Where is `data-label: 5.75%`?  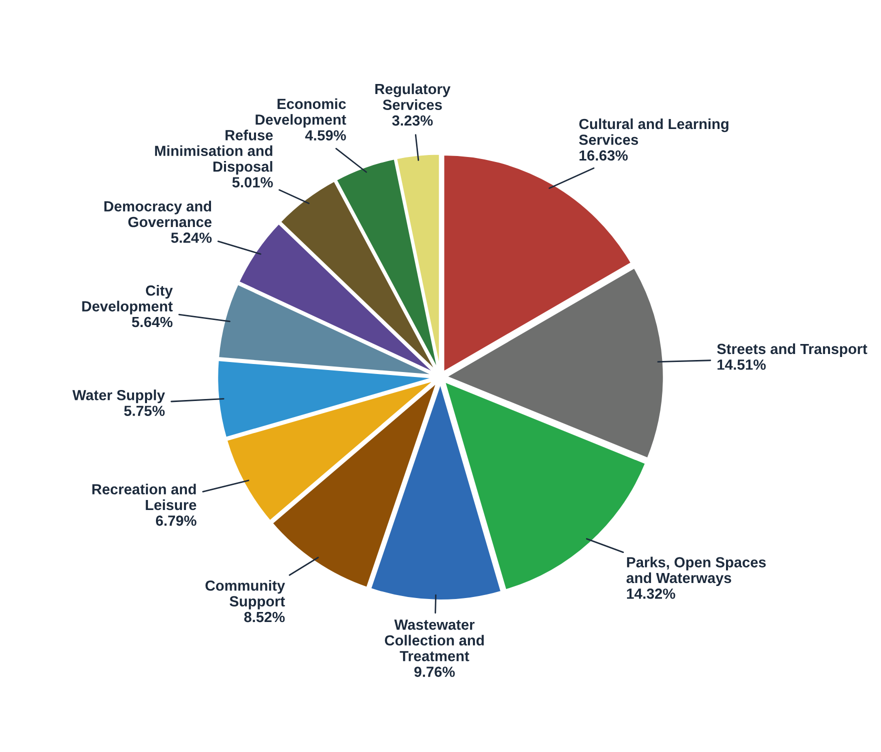
data-label: 5.75% is located at coordinates (144, 411).